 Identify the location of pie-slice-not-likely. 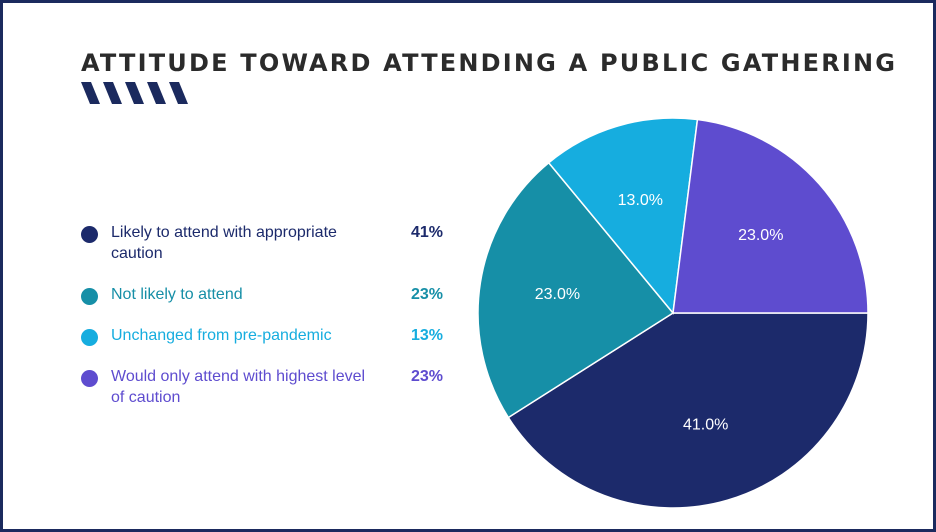
(576, 290).